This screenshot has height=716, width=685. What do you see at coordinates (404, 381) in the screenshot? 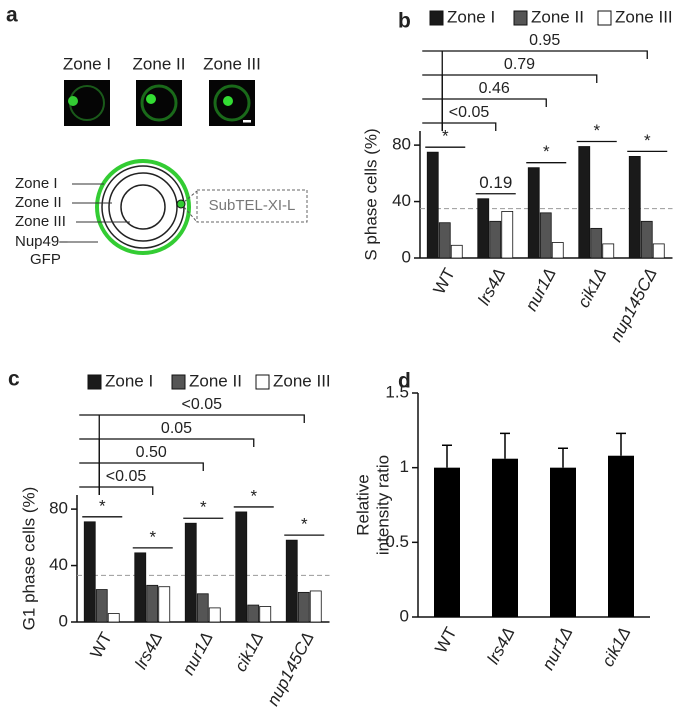
I see `panel-label: d` at bounding box center [404, 381].